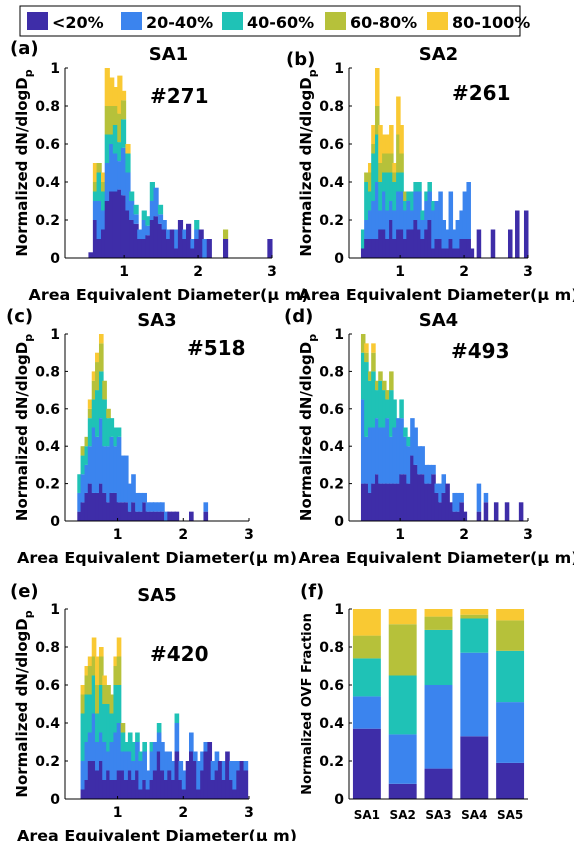  Describe the element at coordinates (339, 259) in the screenshot. I see `y-tick-label: 0` at that location.